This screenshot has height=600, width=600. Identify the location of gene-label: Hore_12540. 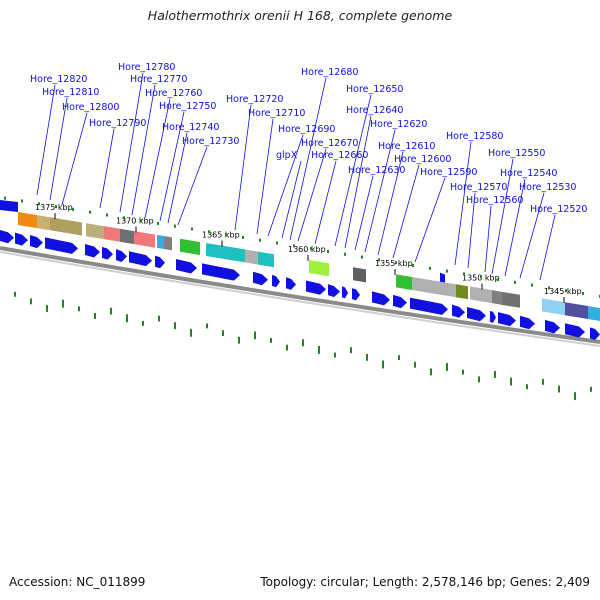
(528, 173).